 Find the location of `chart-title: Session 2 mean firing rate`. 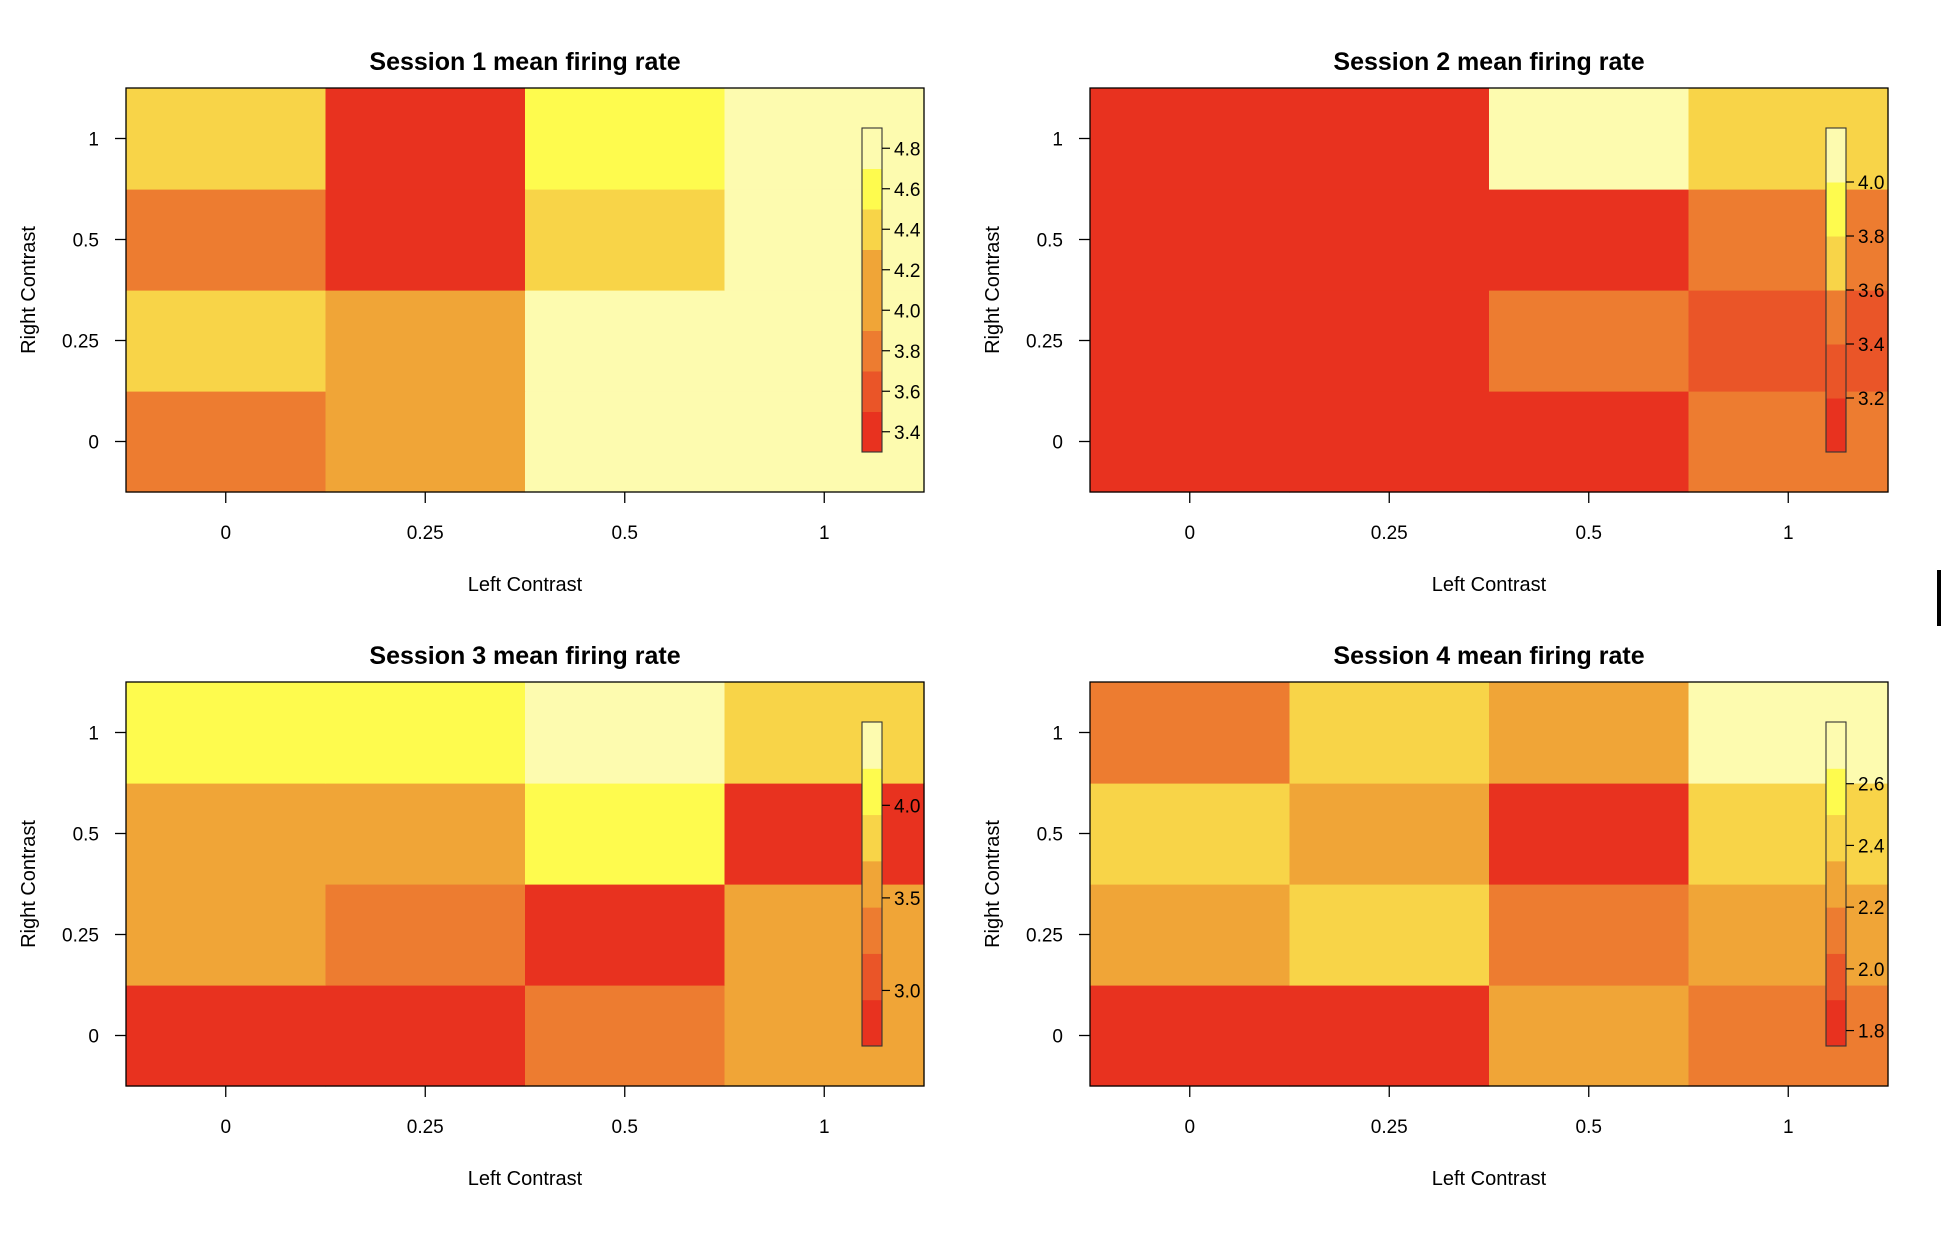

chart-title: Session 2 mean firing rate is located at coordinates (1488, 62).